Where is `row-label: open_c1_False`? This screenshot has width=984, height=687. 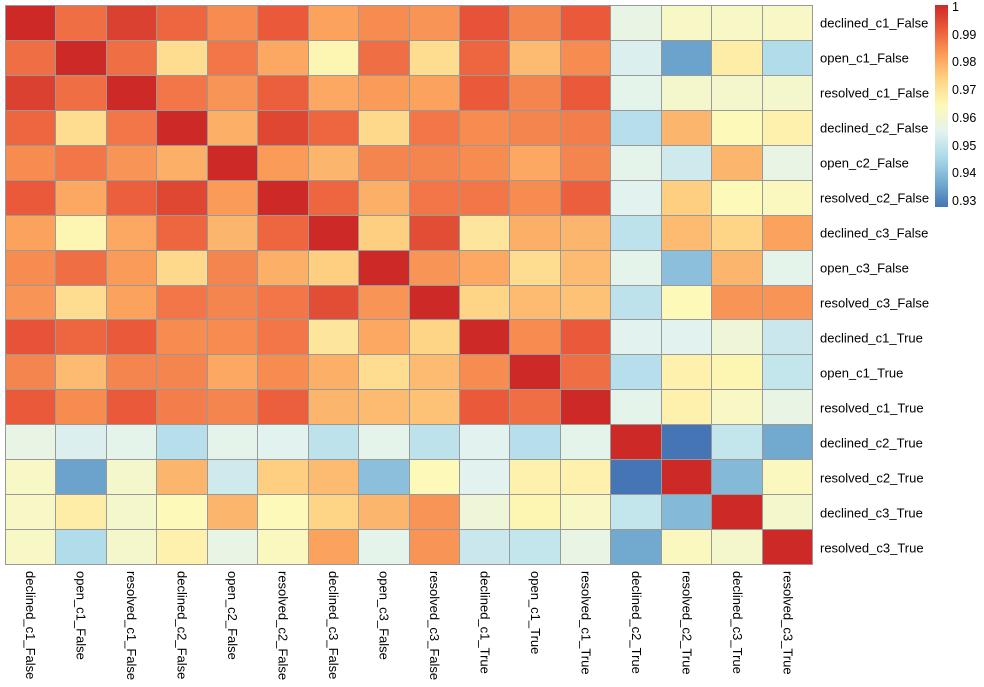 row-label: open_c1_False is located at coordinates (864, 57).